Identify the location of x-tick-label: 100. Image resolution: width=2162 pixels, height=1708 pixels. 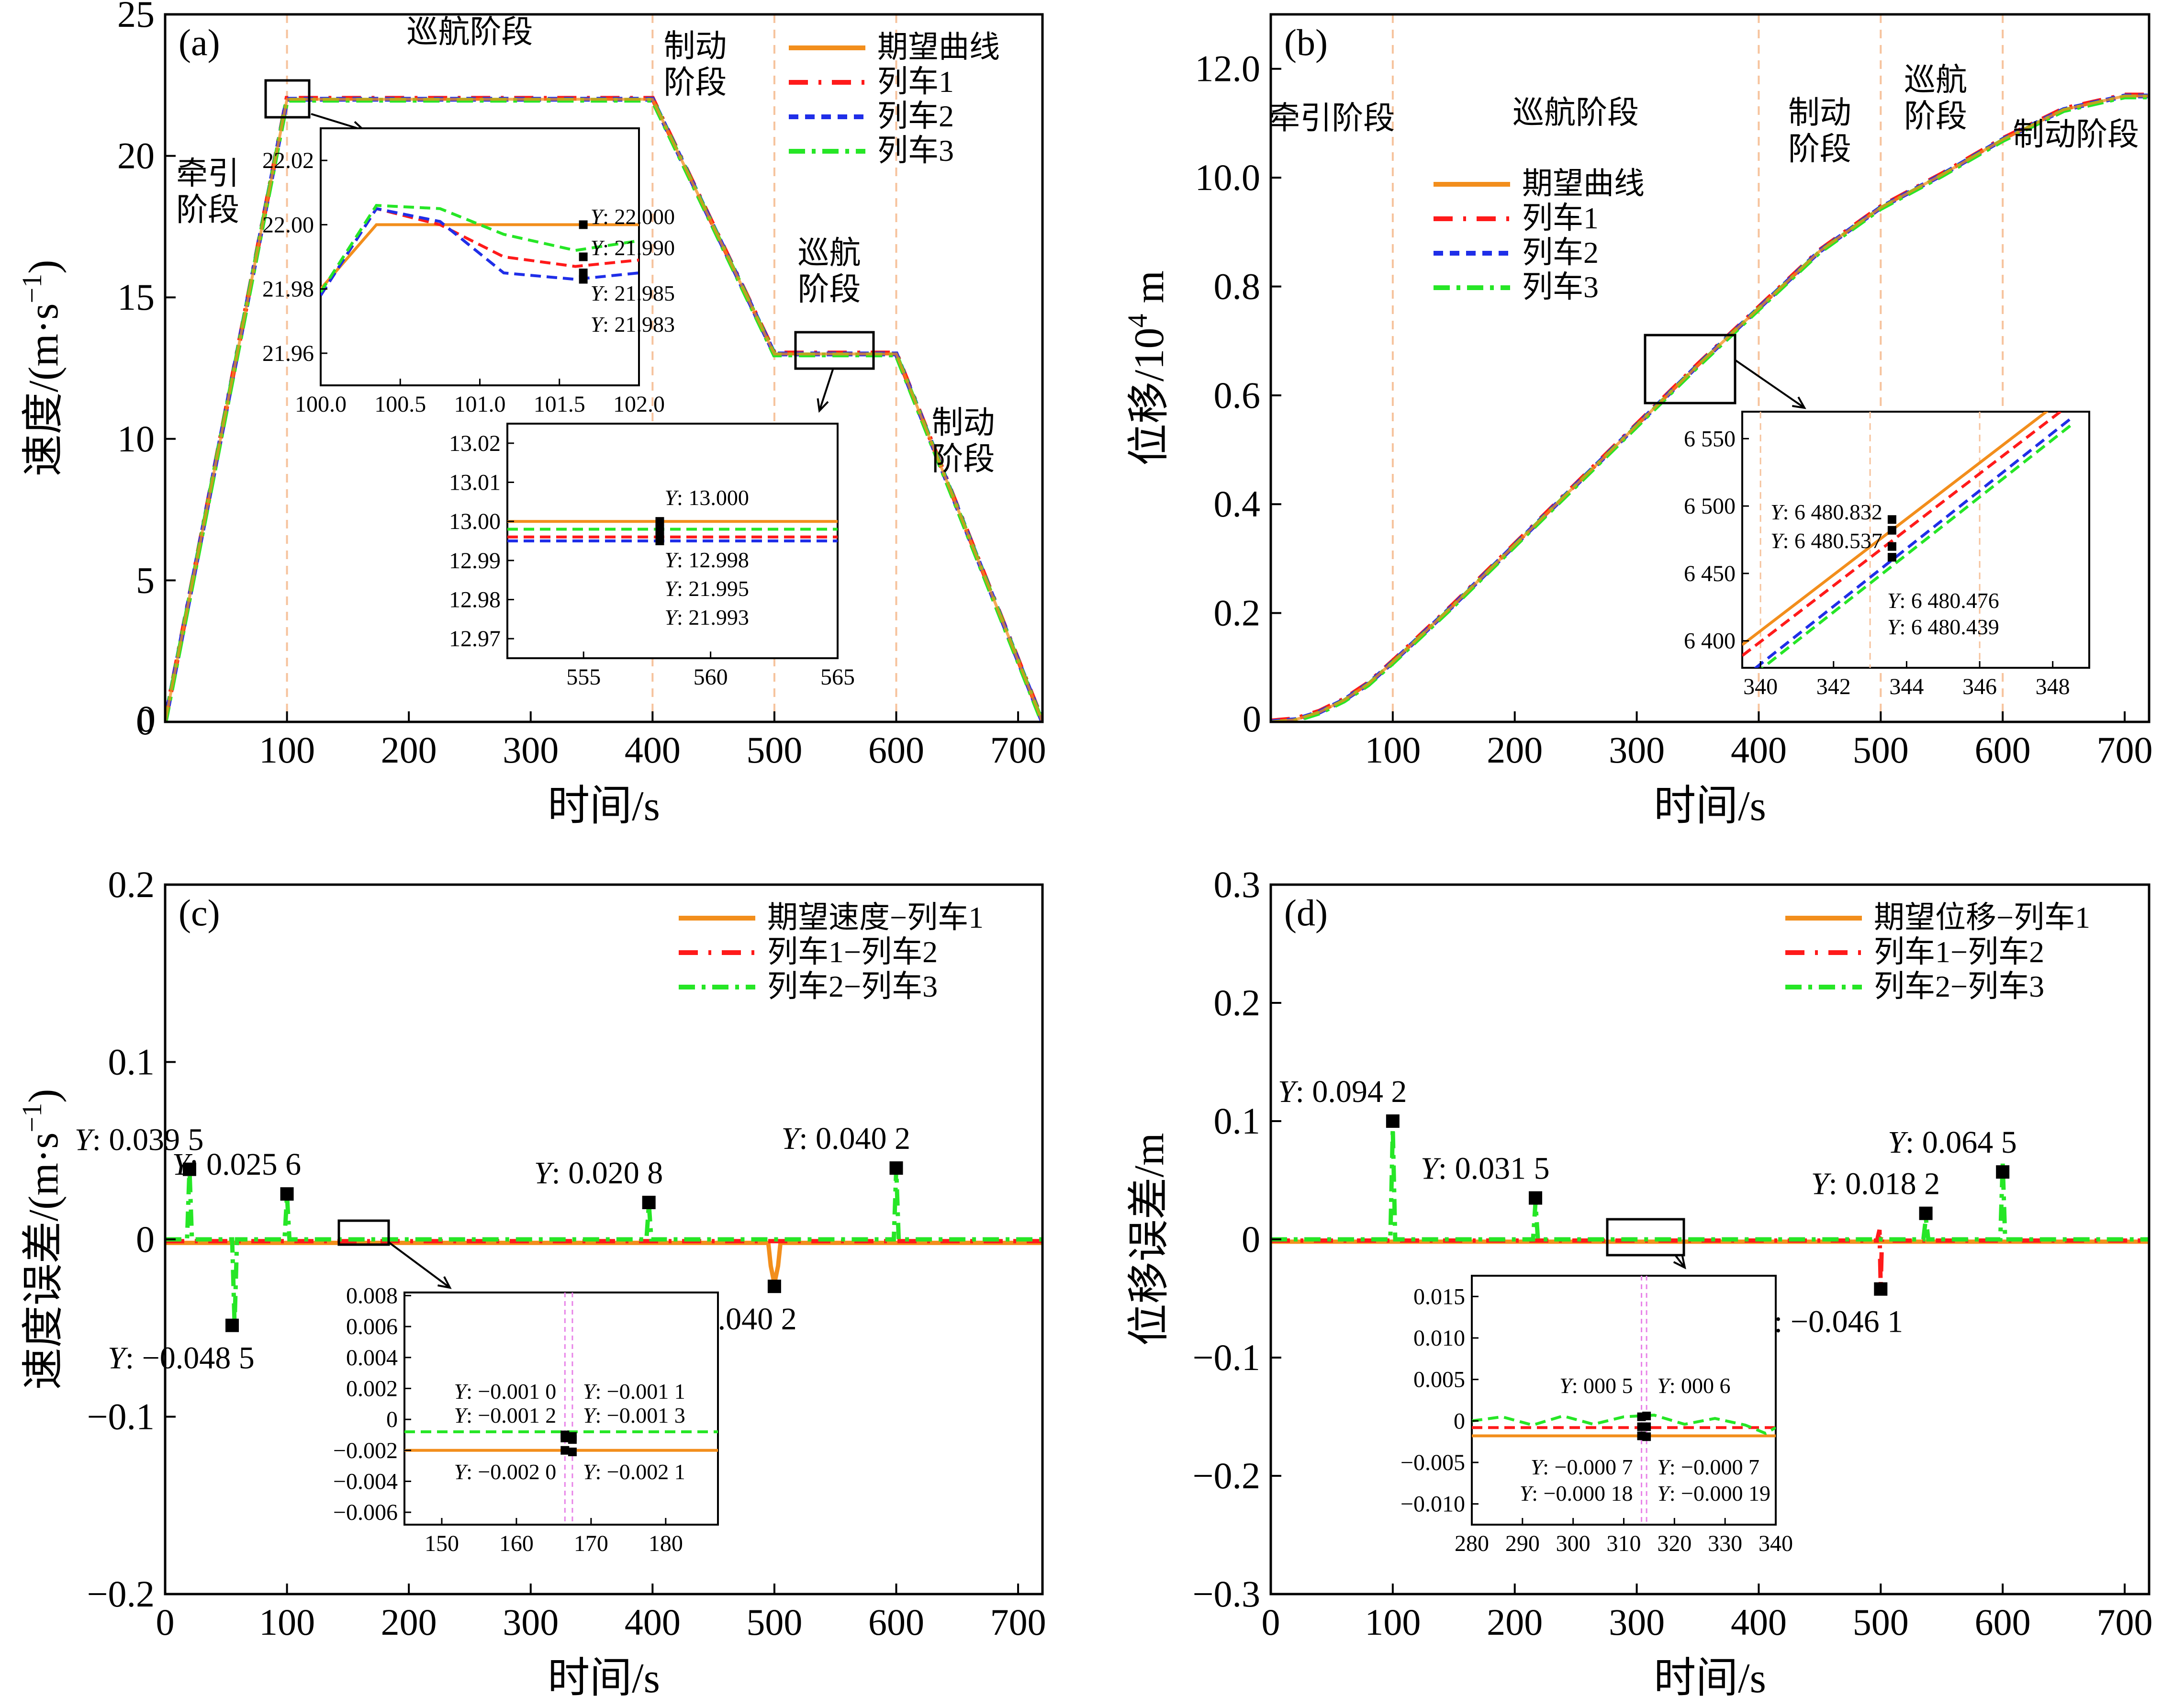
(287, 750).